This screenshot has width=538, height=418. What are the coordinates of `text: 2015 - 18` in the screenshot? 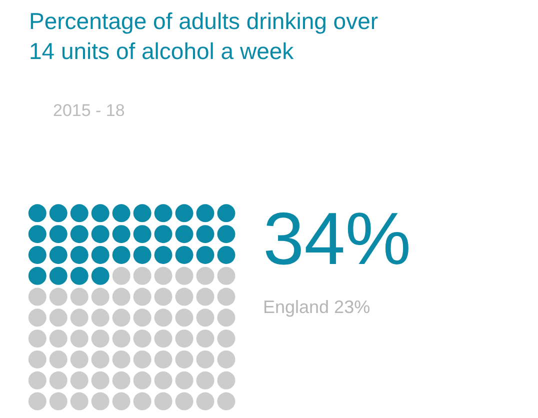 It's located at (89, 110).